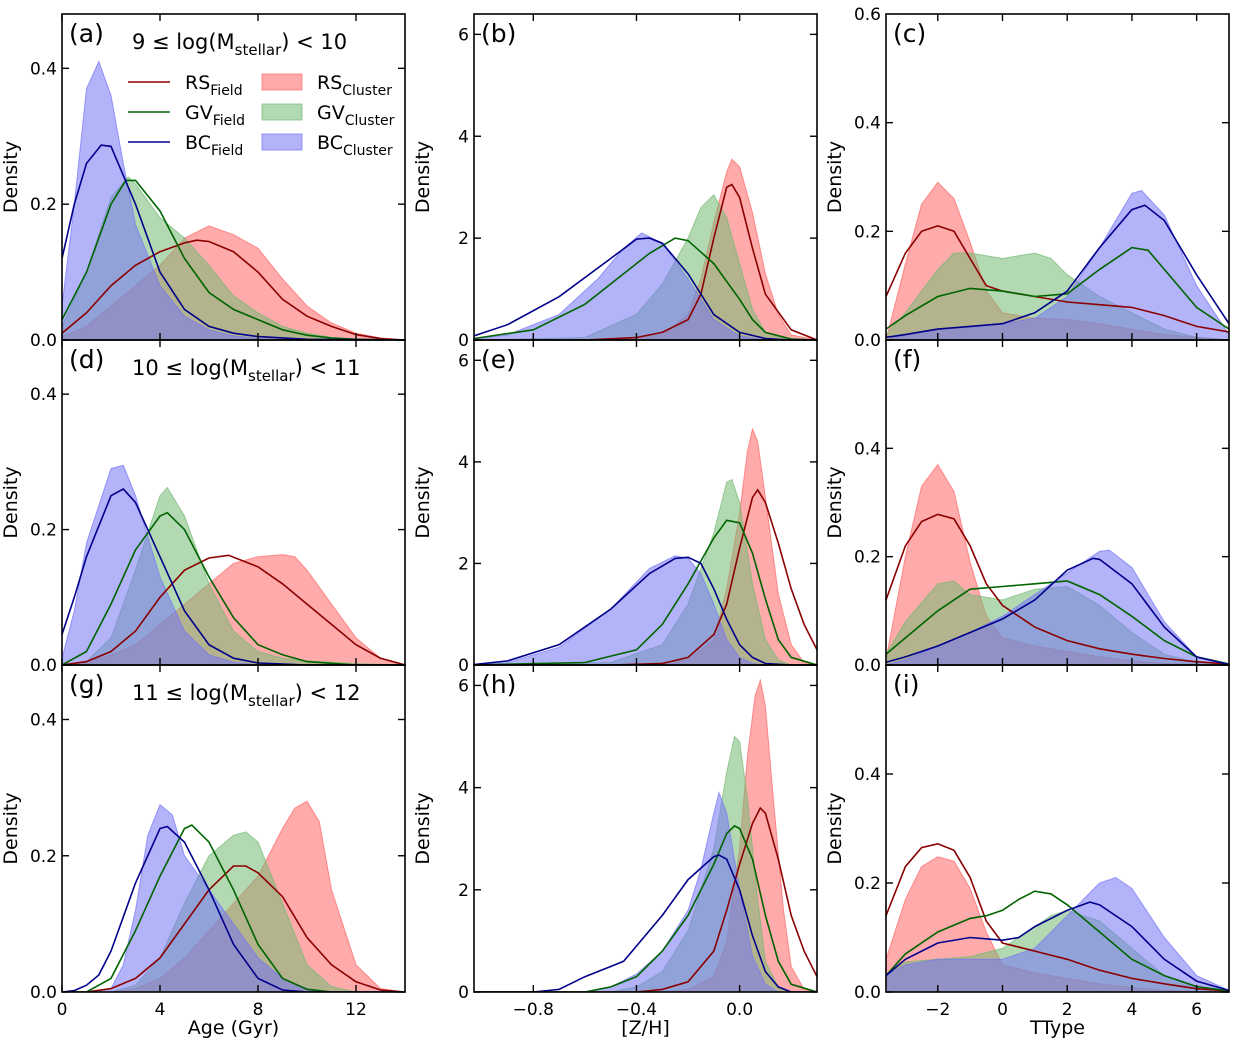 Image resolution: width=1237 pixels, height=1047 pixels. What do you see at coordinates (233, 1028) in the screenshot?
I see `x-axis-label: Age (Gyr)` at bounding box center [233, 1028].